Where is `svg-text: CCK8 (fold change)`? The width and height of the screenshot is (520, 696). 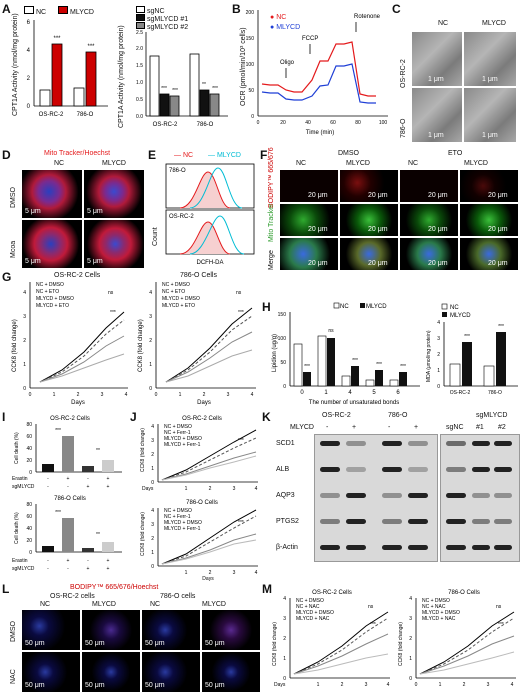
svg-text: CCK8 (fold change) is located at coordinates (15, 345).